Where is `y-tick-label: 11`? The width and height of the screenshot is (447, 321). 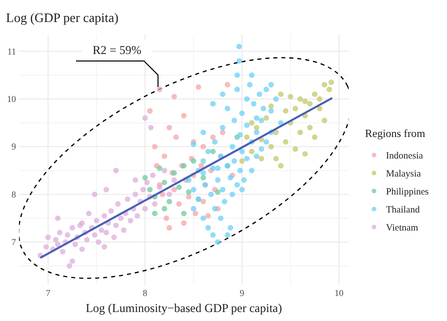
y-tick-label: 11 is located at coordinates (11, 51).